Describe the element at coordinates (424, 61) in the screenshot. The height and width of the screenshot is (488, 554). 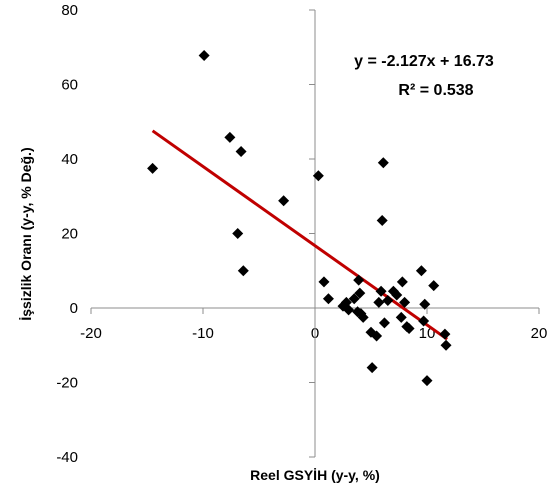
I see `trendline-equation: y = -2.127x + 16.73` at that location.